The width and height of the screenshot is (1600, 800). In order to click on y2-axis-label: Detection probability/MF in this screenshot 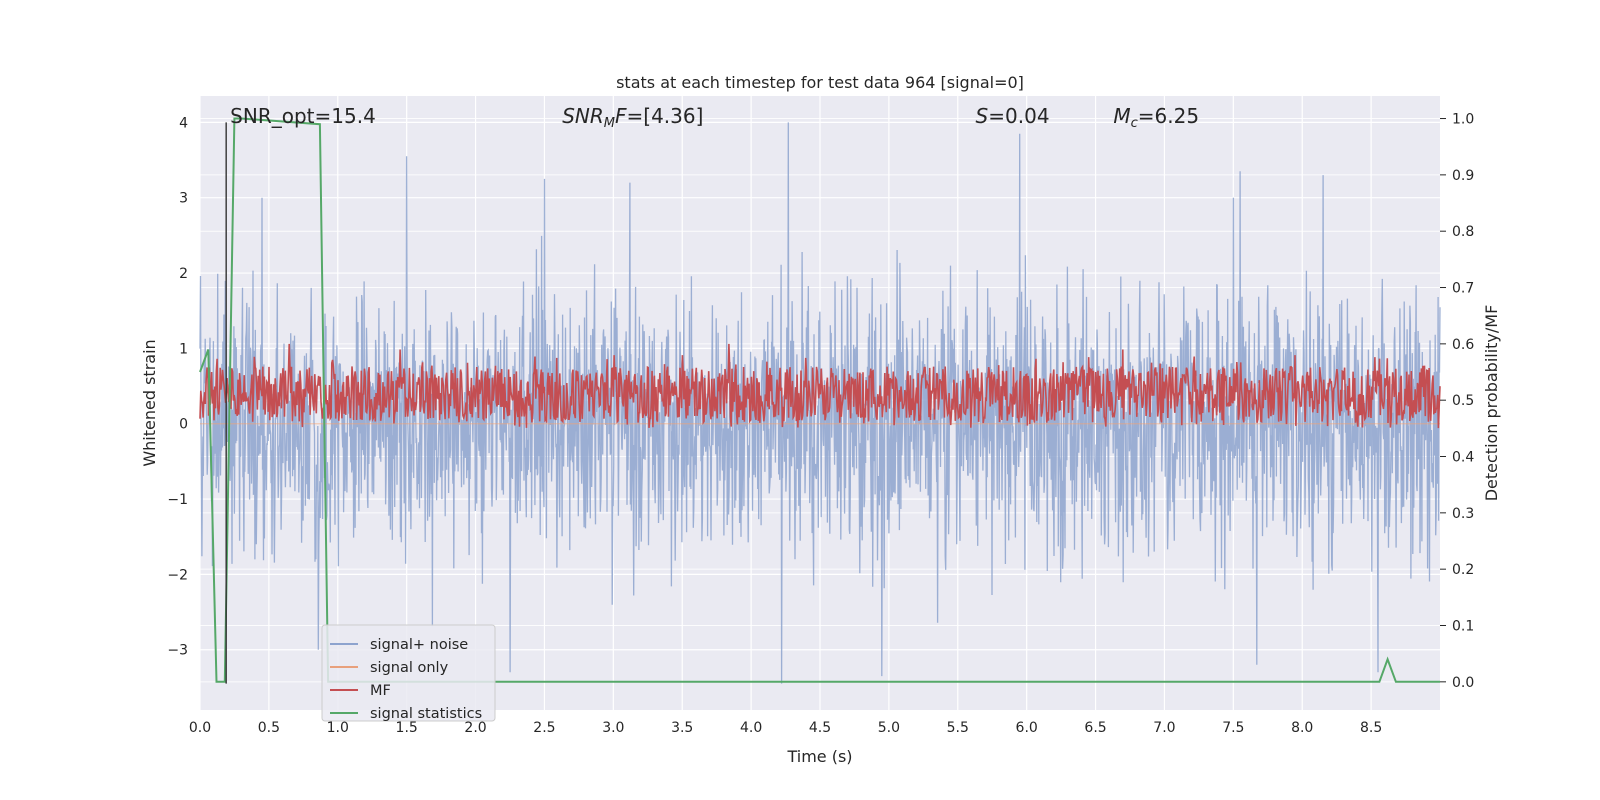, I will do `click(1491, 403)`.